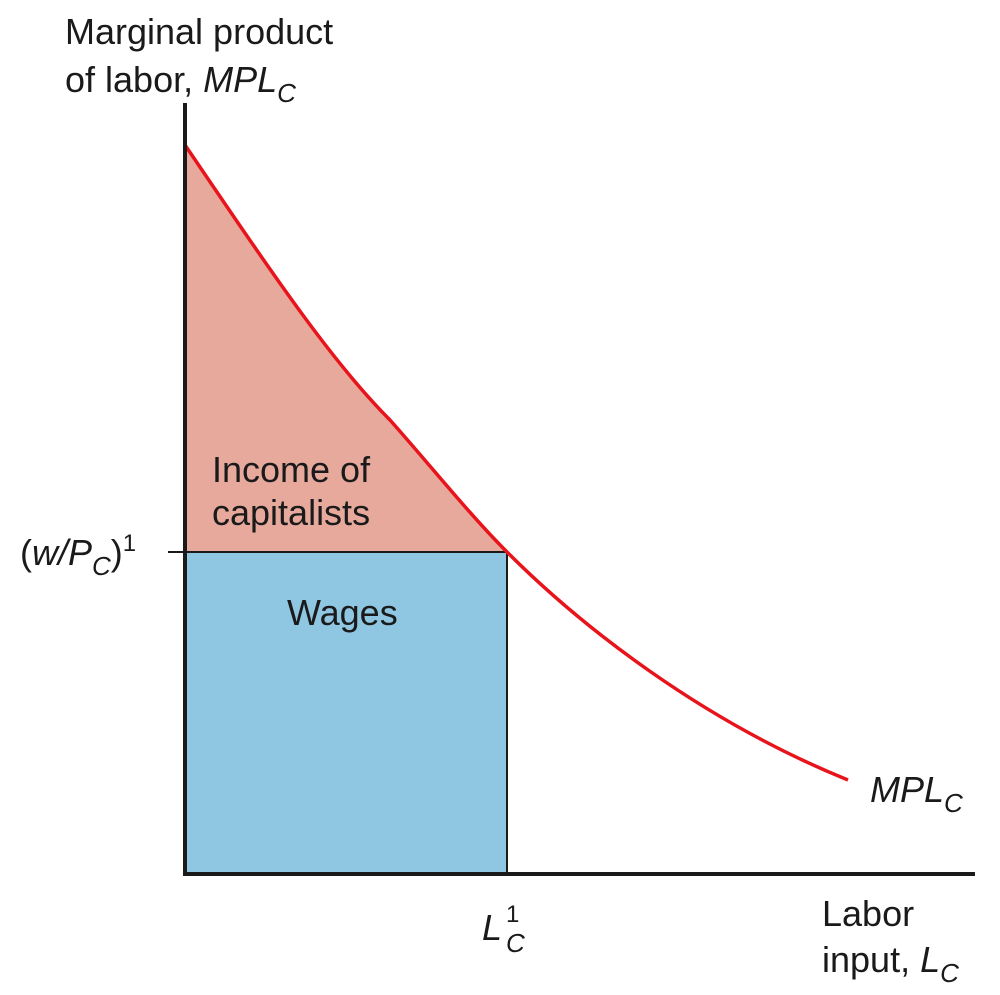  Describe the element at coordinates (291, 512) in the screenshot. I see `capitalists-label-line2: capitalists` at that location.